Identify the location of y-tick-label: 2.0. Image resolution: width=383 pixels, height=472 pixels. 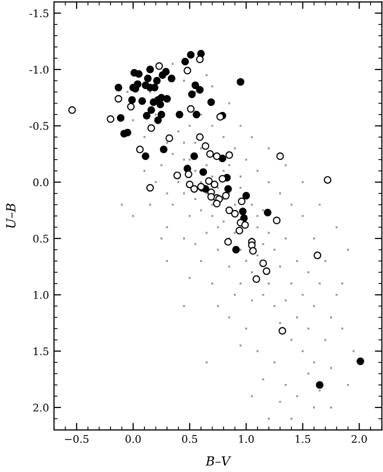
(40, 408).